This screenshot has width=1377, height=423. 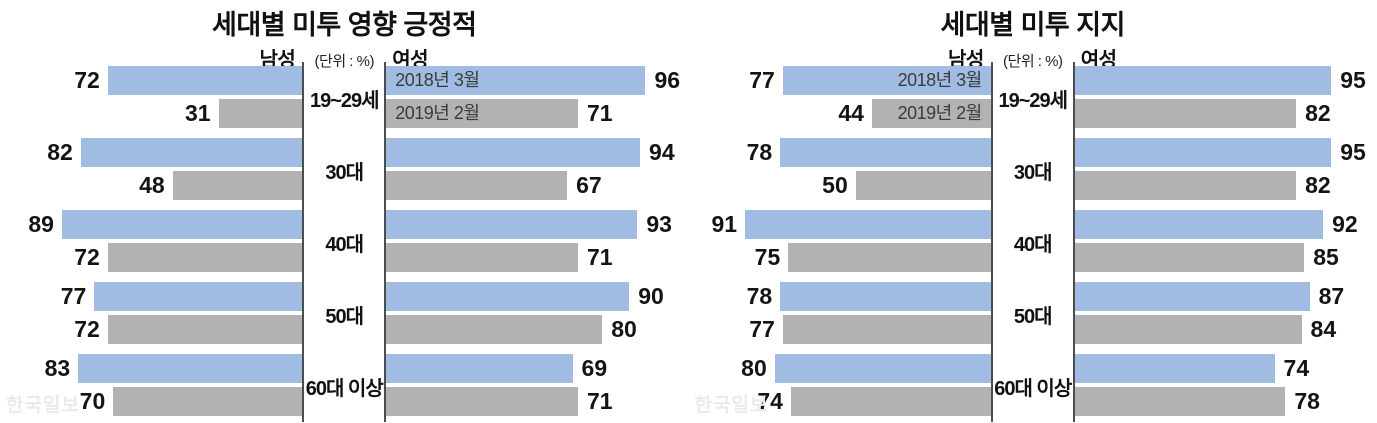 I want to click on bar-line: 70, so click(x=151, y=401).